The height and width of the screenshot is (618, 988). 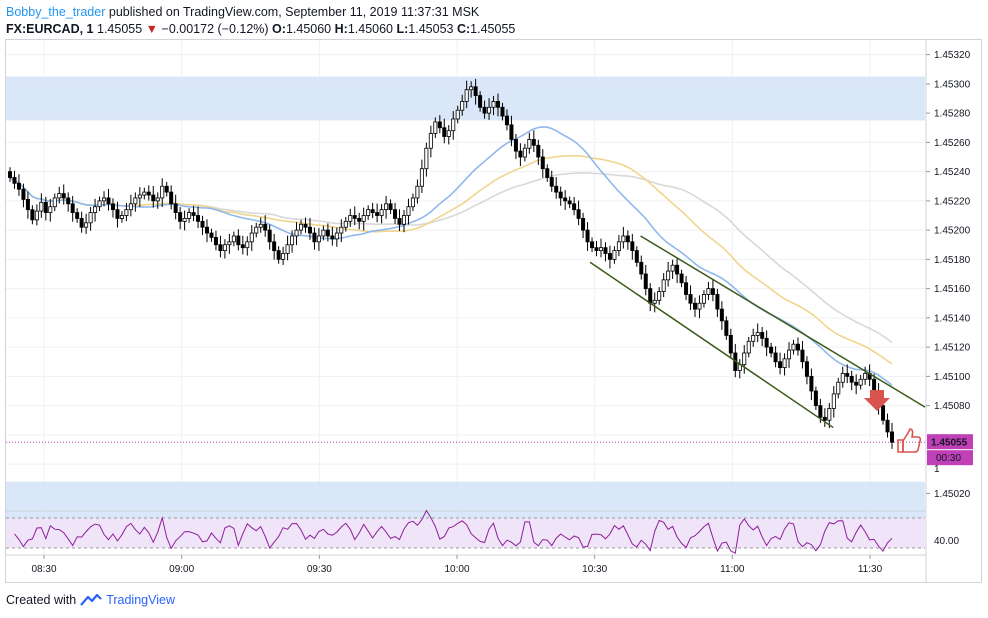 What do you see at coordinates (732, 569) in the screenshot?
I see `time-tick-label: 11:00` at bounding box center [732, 569].